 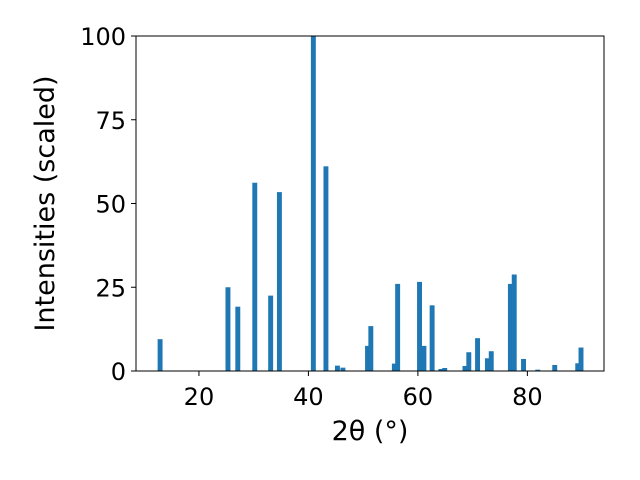 I want to click on y-tick-label: 50, so click(x=110, y=205).